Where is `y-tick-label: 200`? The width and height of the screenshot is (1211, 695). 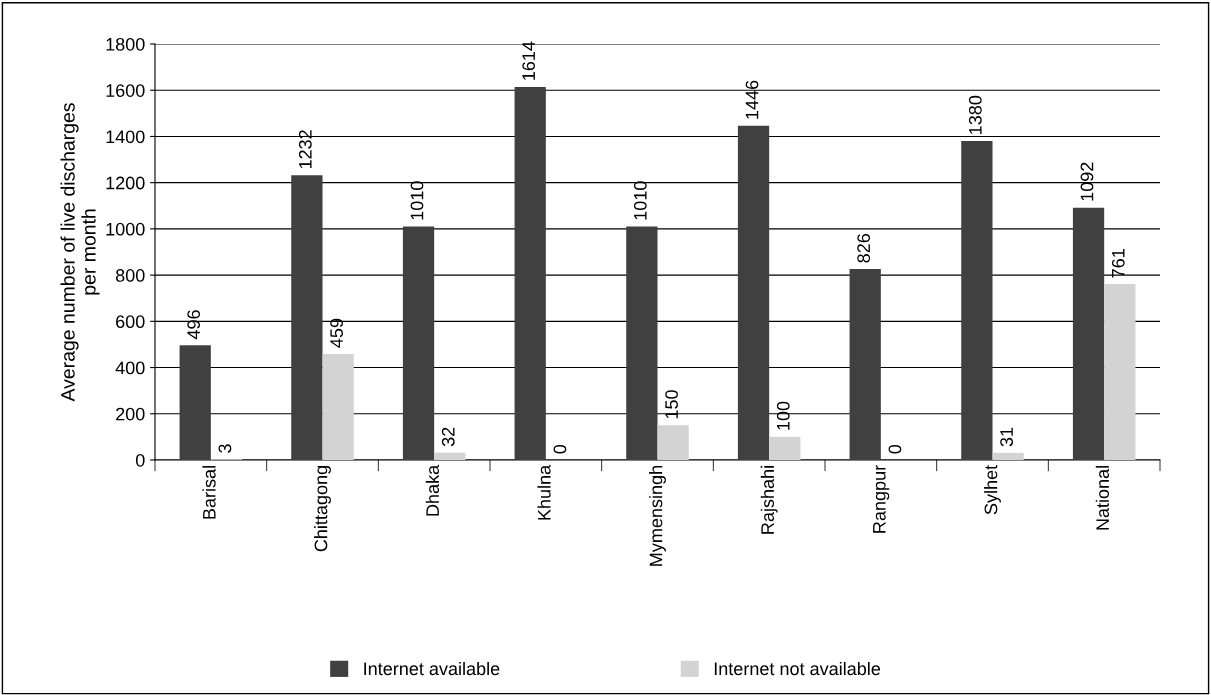 y-tick-label: 200 is located at coordinates (130, 414).